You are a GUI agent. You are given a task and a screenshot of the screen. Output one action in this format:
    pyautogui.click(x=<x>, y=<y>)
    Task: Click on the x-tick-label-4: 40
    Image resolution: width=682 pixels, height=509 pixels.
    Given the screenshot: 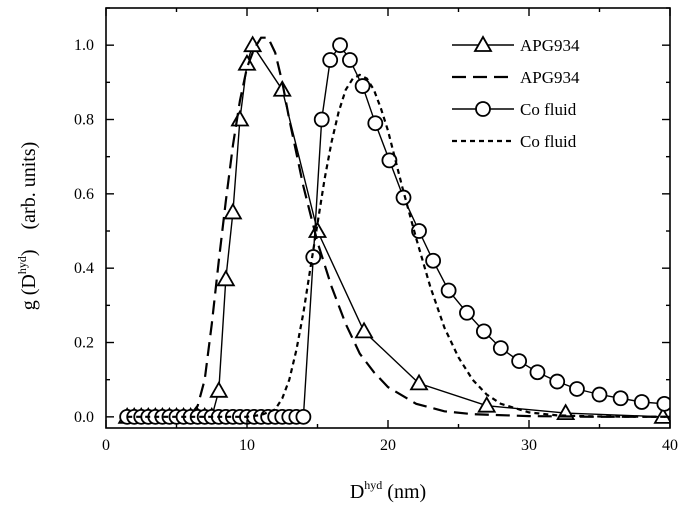 What is the action you would take?
    pyautogui.click(x=670, y=445)
    